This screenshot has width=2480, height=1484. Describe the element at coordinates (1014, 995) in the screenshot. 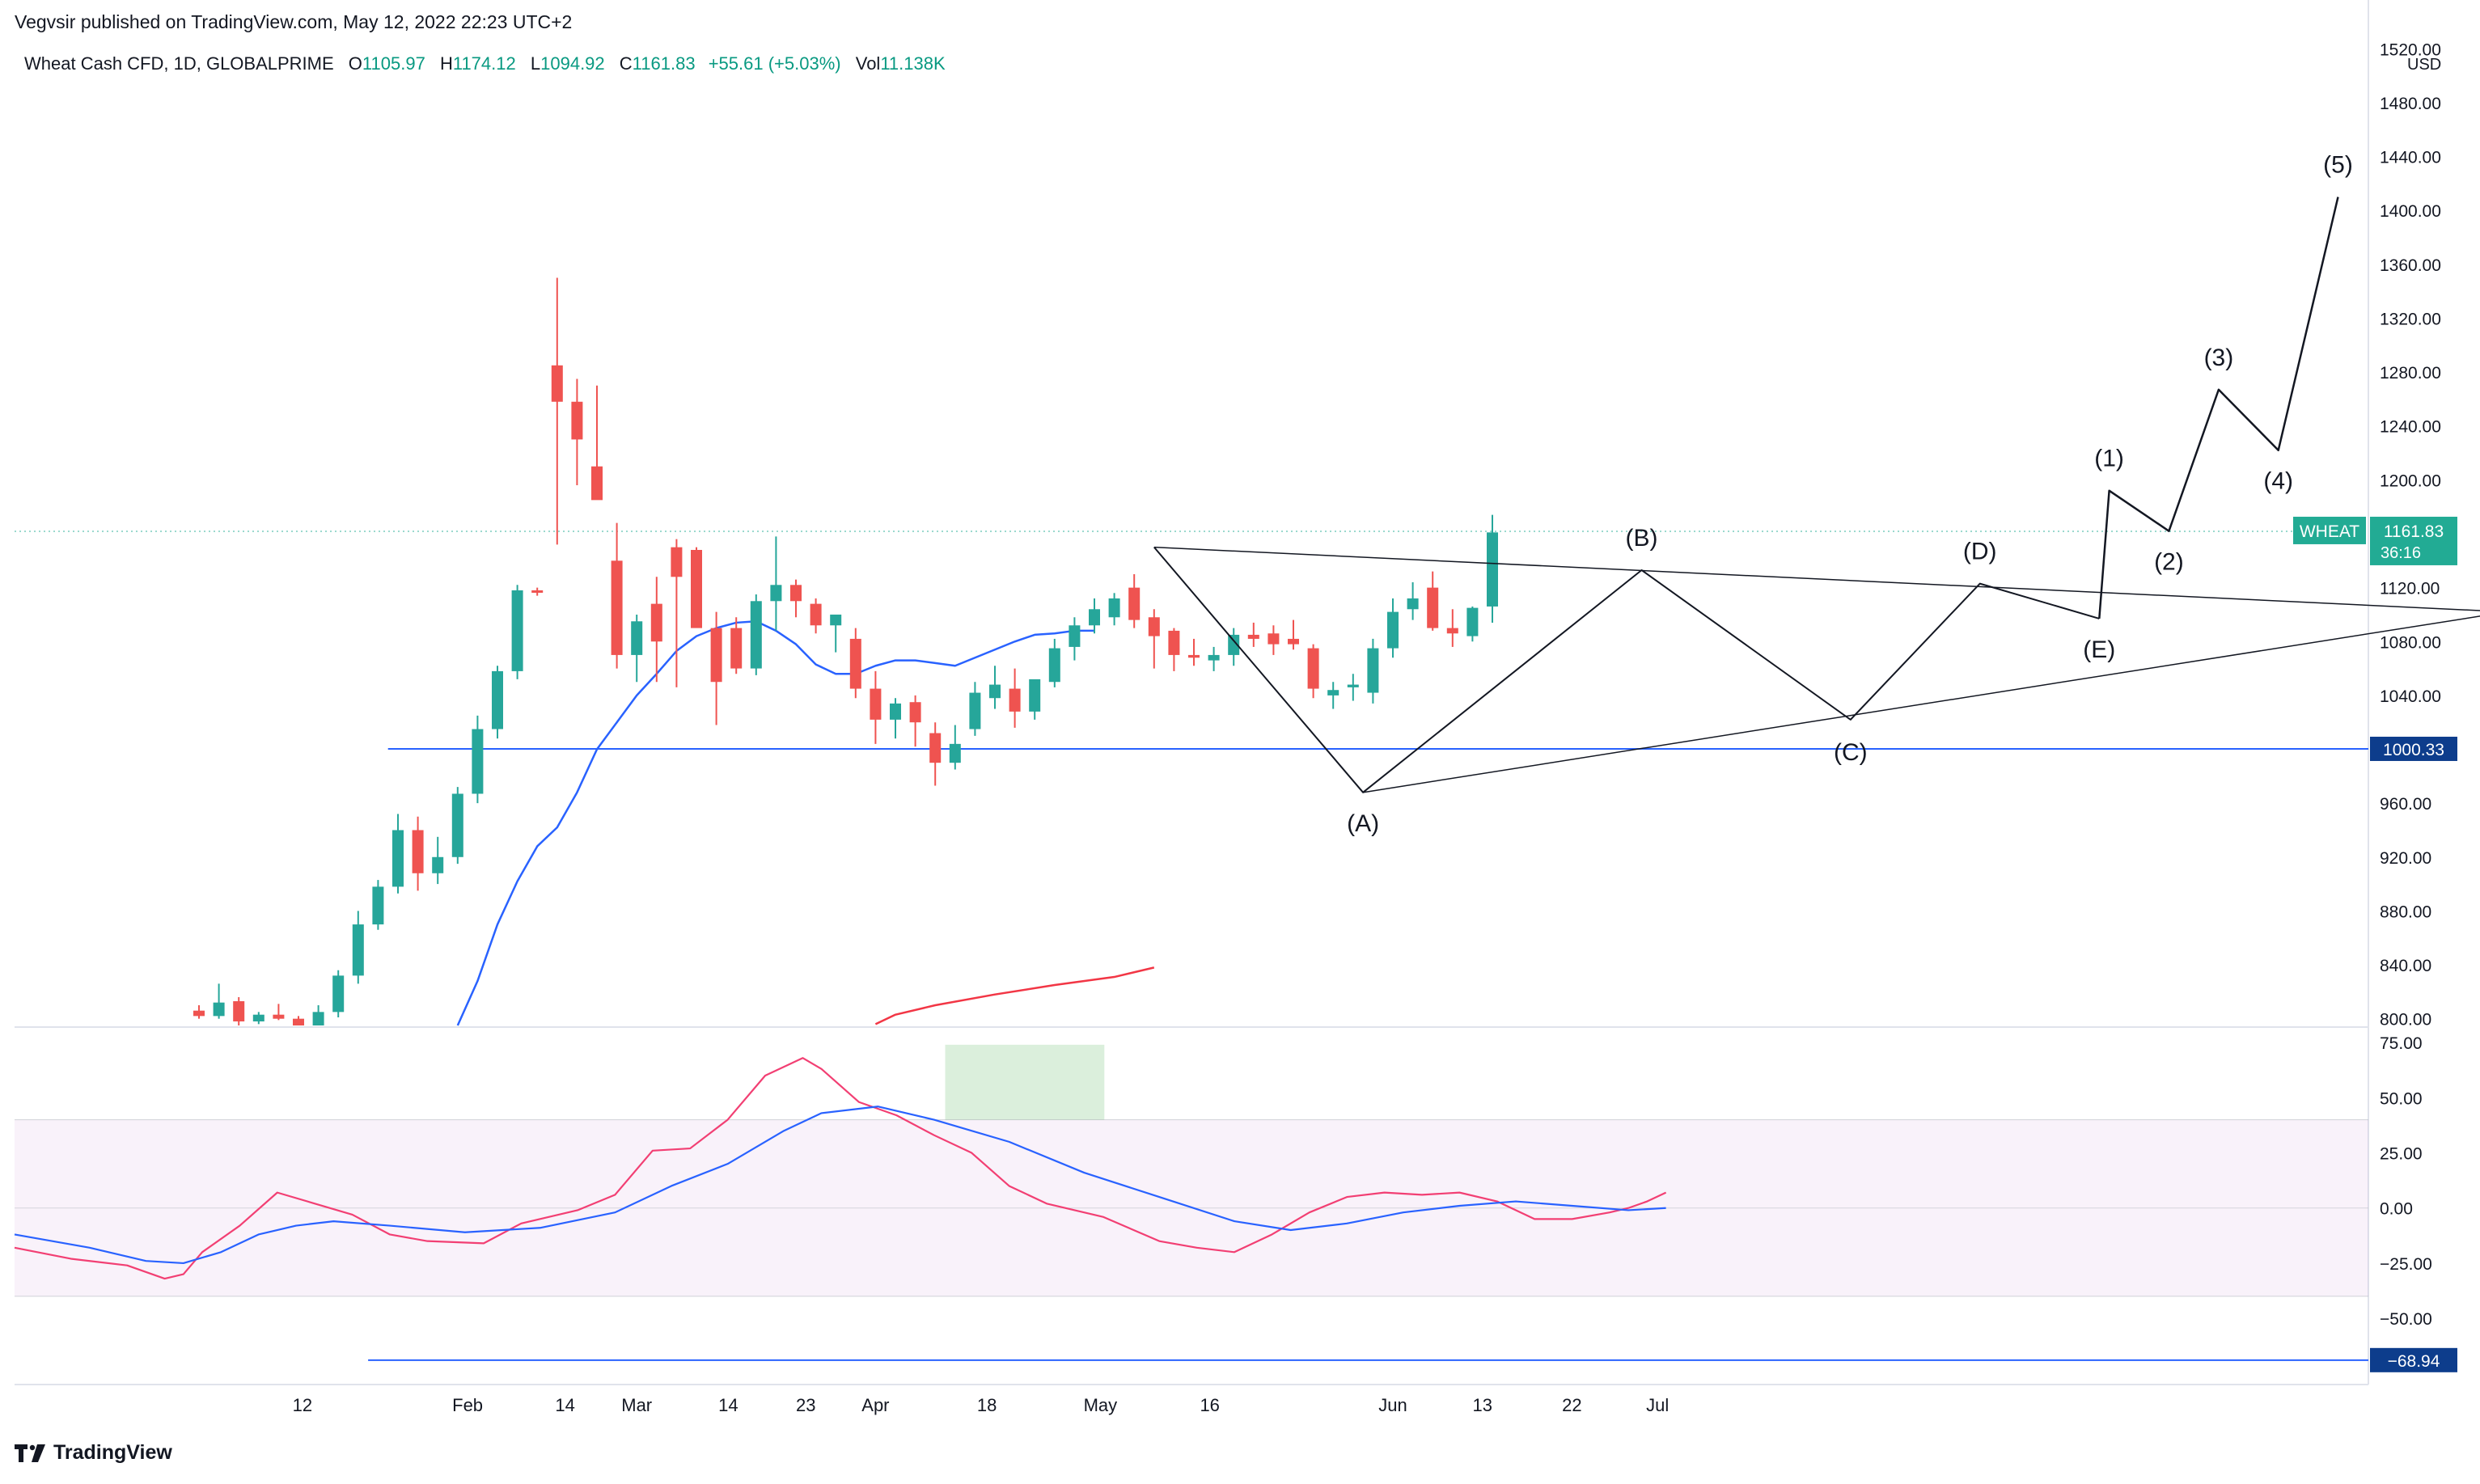

I see `ma-red-line` at that location.